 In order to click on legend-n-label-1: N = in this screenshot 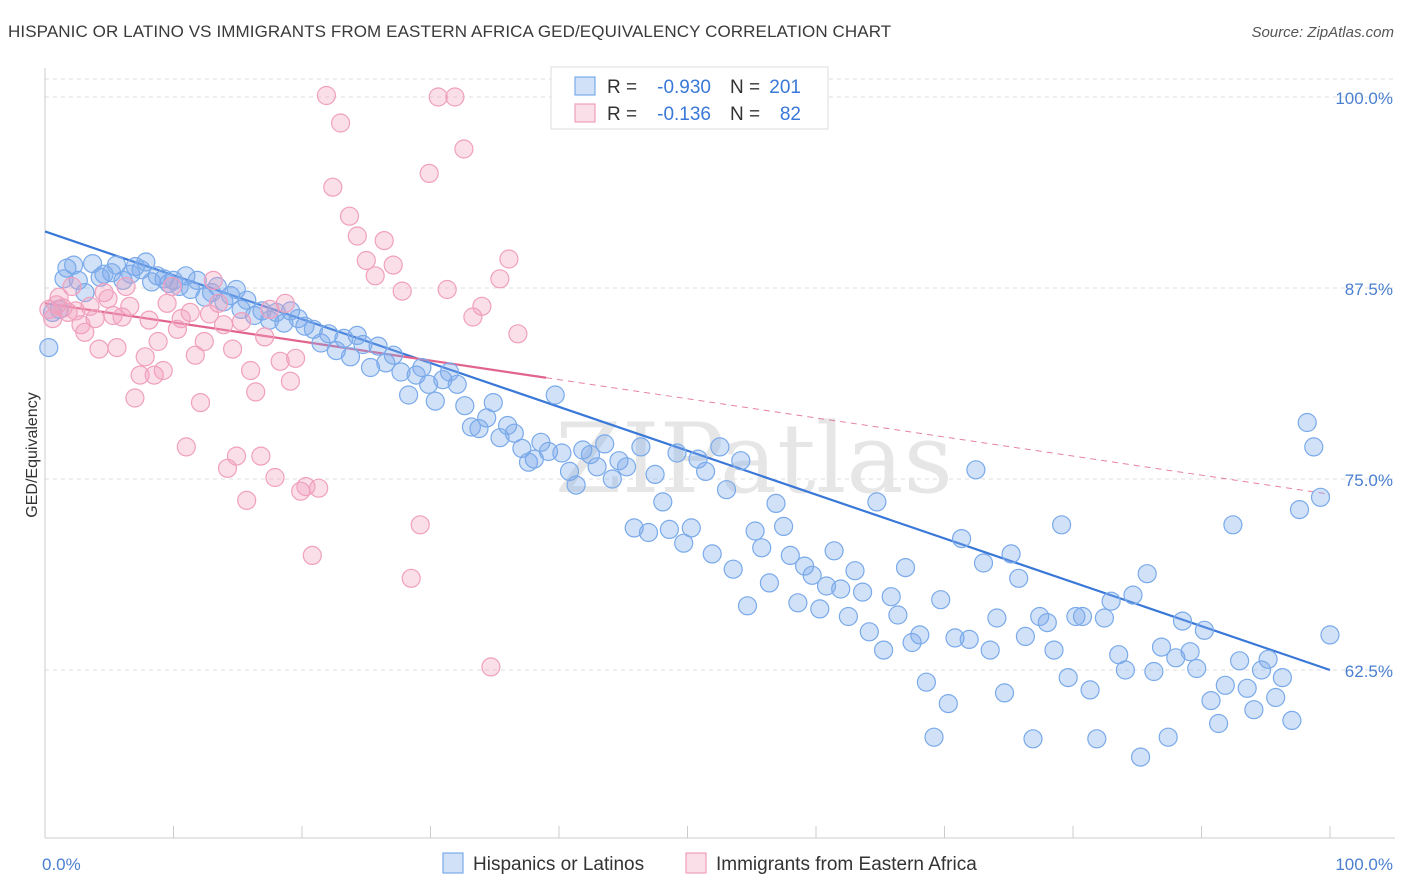, I will do `click(745, 114)`.